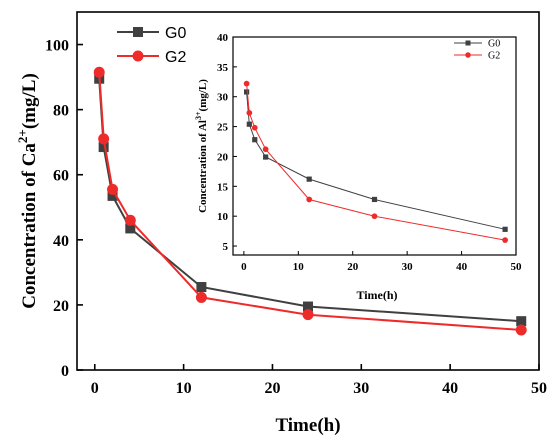 Image resolution: width=550 pixels, height=443 pixels. What do you see at coordinates (223, 157) in the screenshot?
I see `inset-y-tick-label: 20` at bounding box center [223, 157].